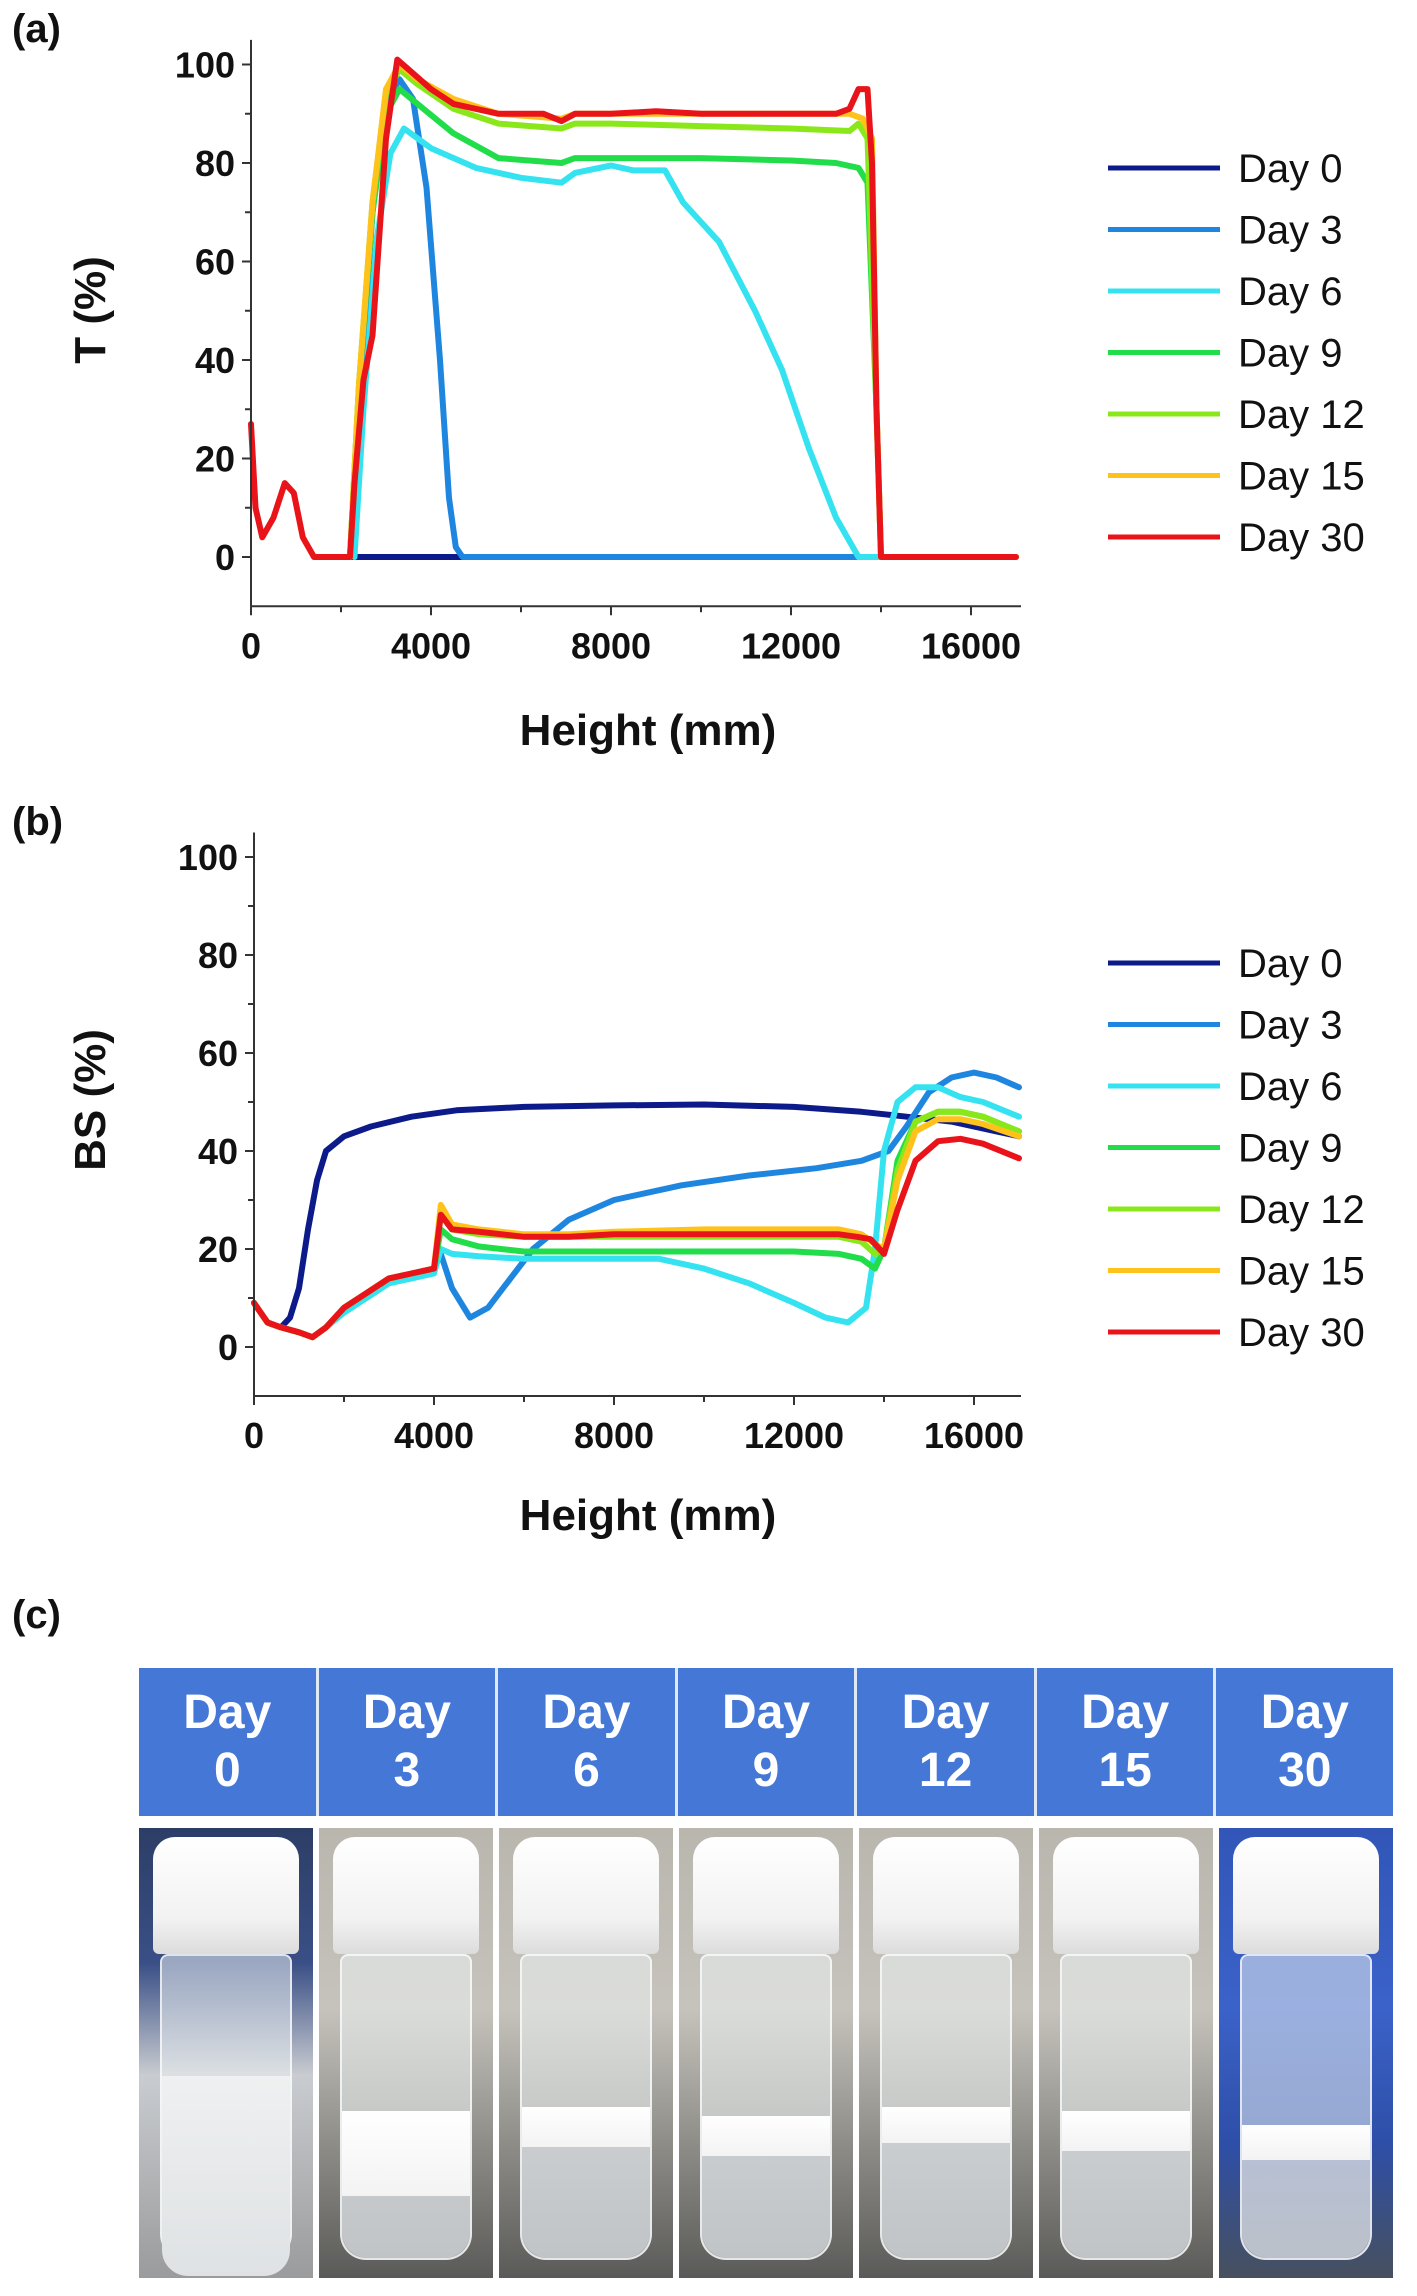 The width and height of the screenshot is (1417, 2296). I want to click on axes-a, so click(635, 323).